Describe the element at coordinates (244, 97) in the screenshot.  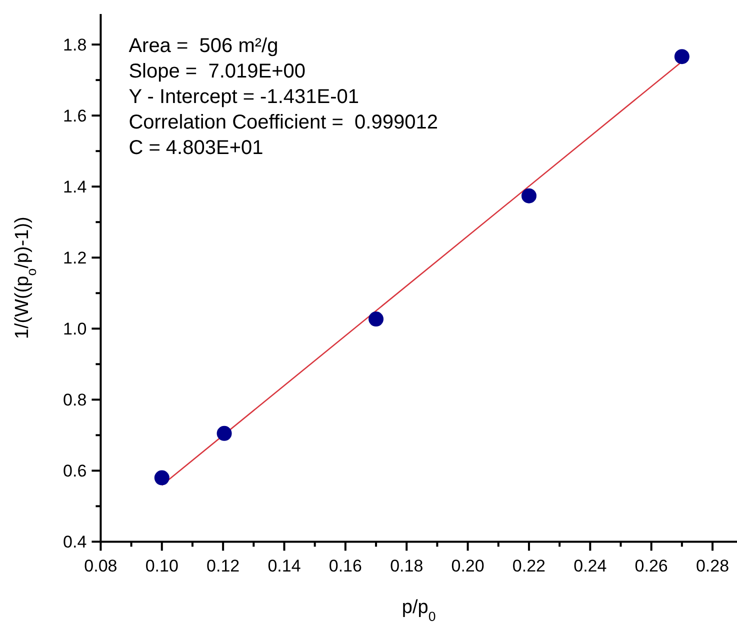
I see `annotation: Y - Intercept = -1.431E-01` at that location.